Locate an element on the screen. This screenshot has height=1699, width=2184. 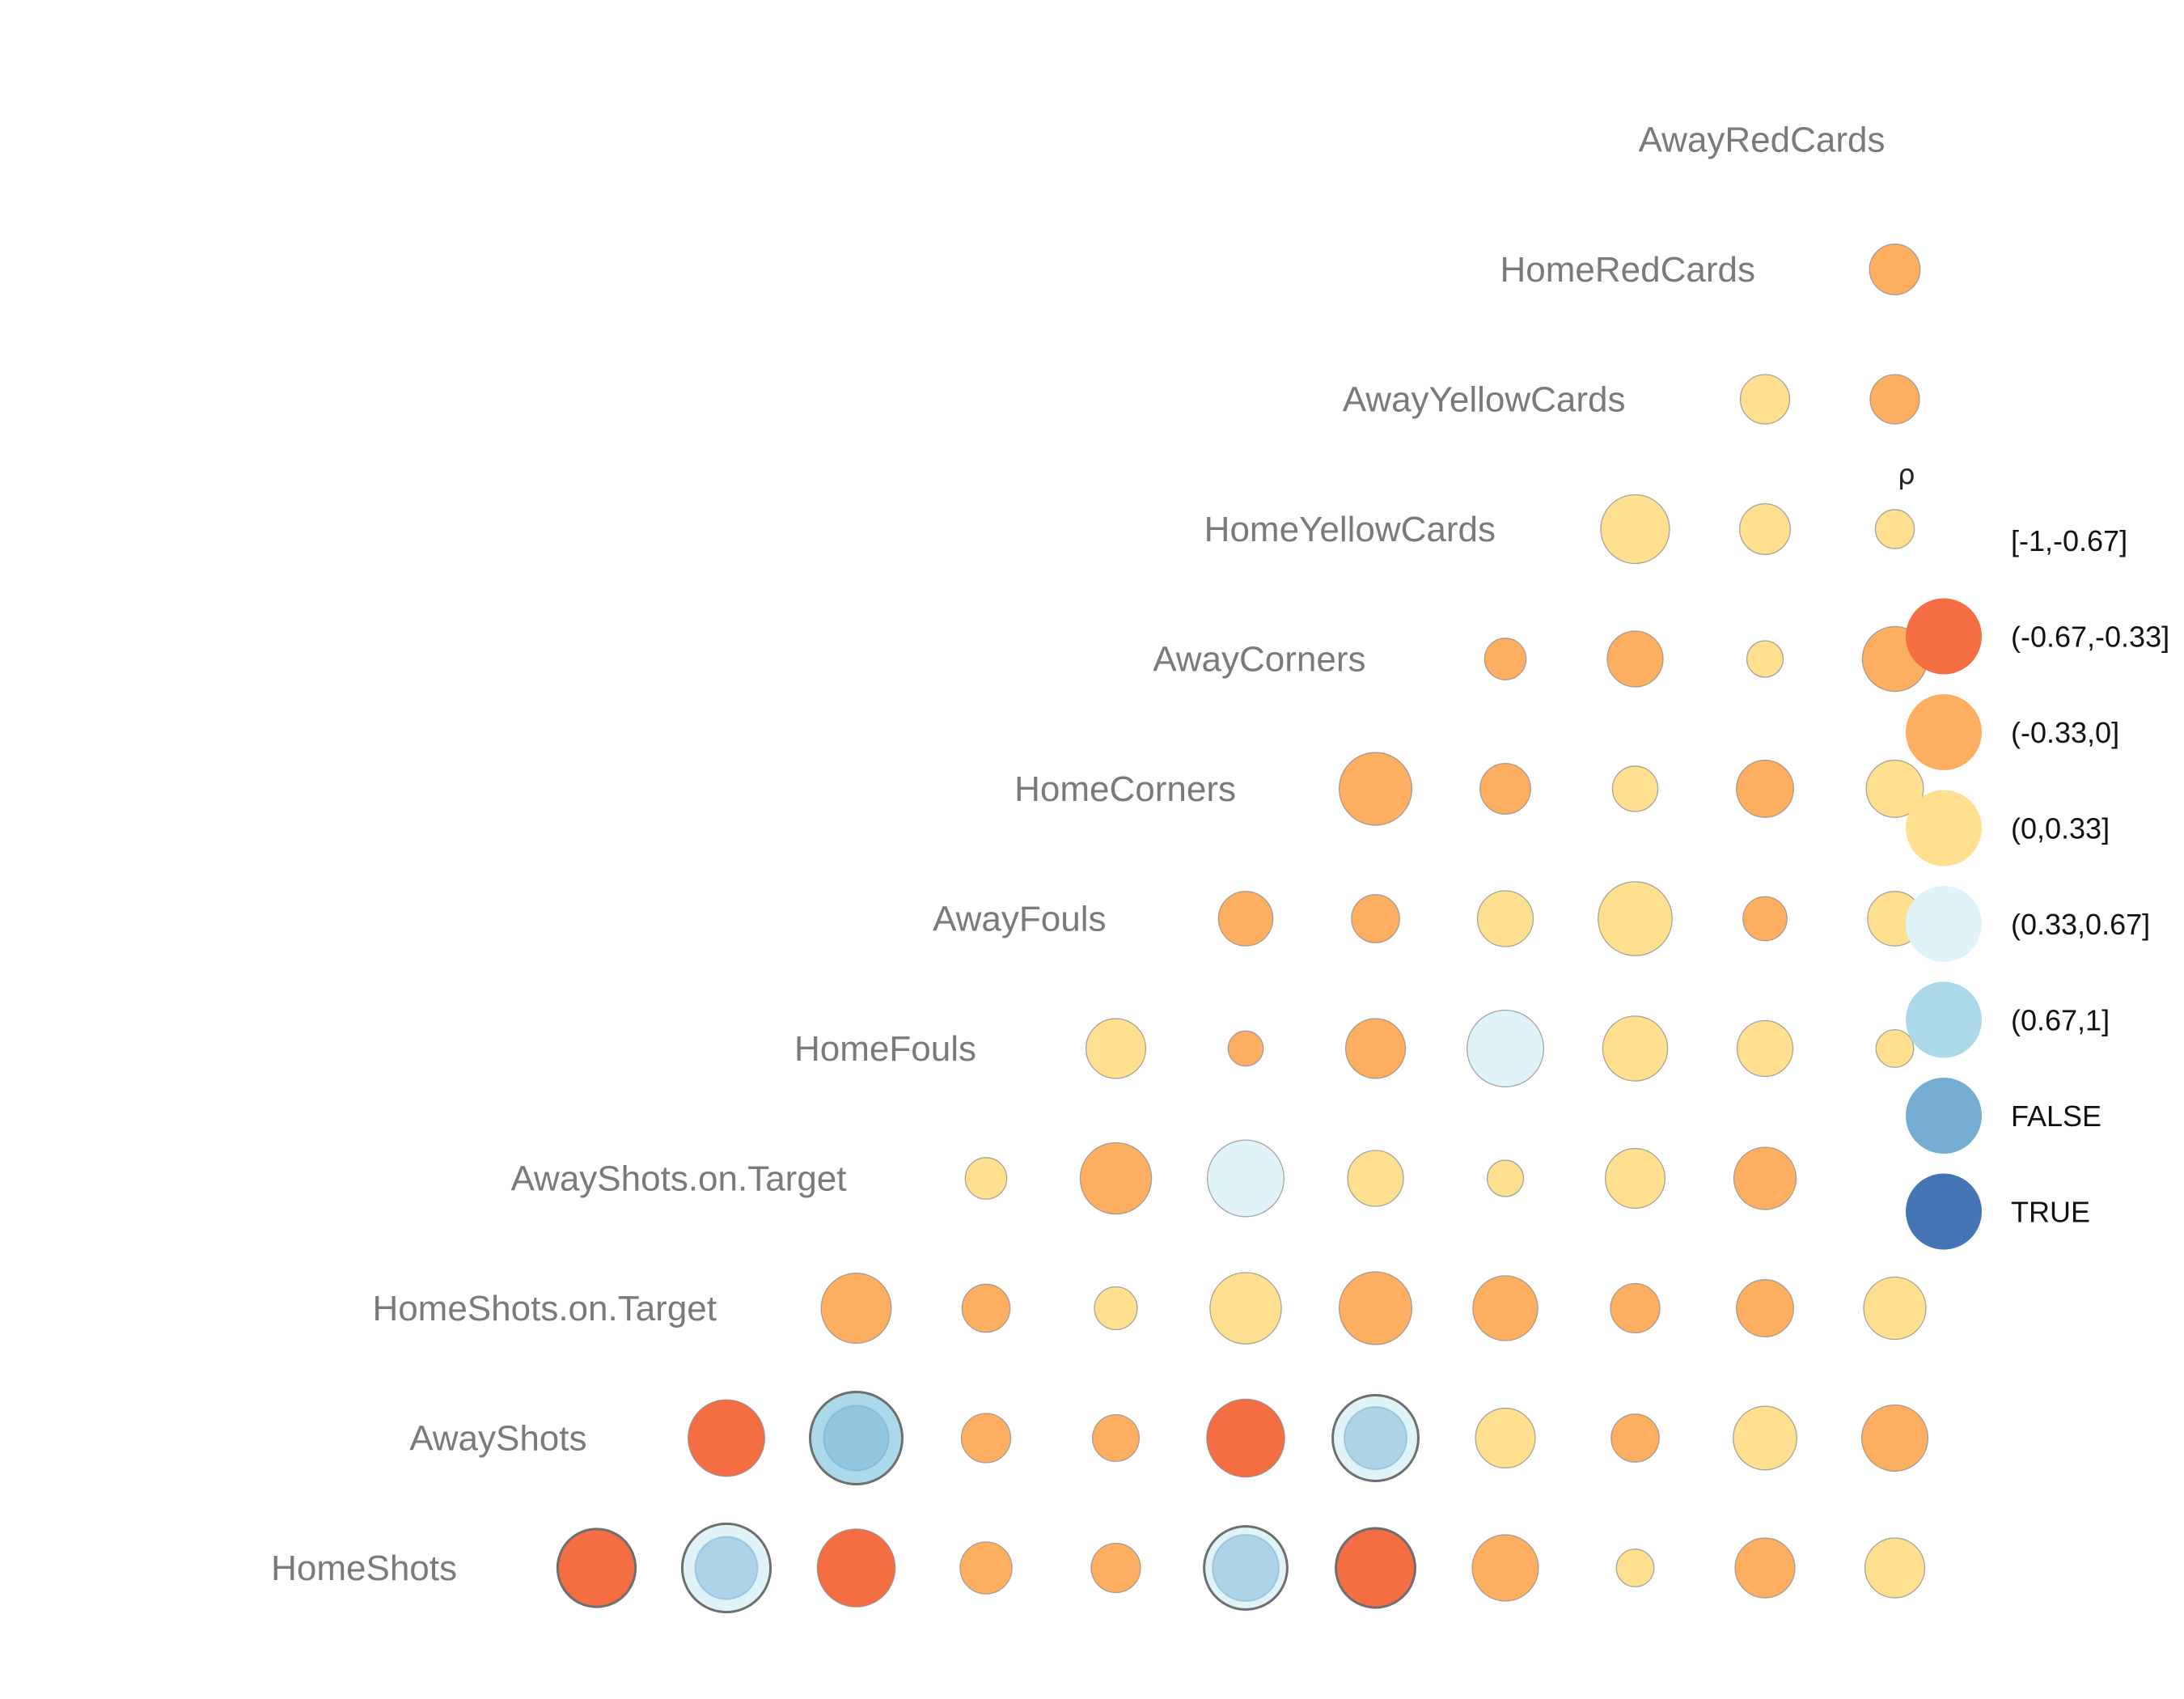
legend-label: FALSE is located at coordinates (2056, 1116).